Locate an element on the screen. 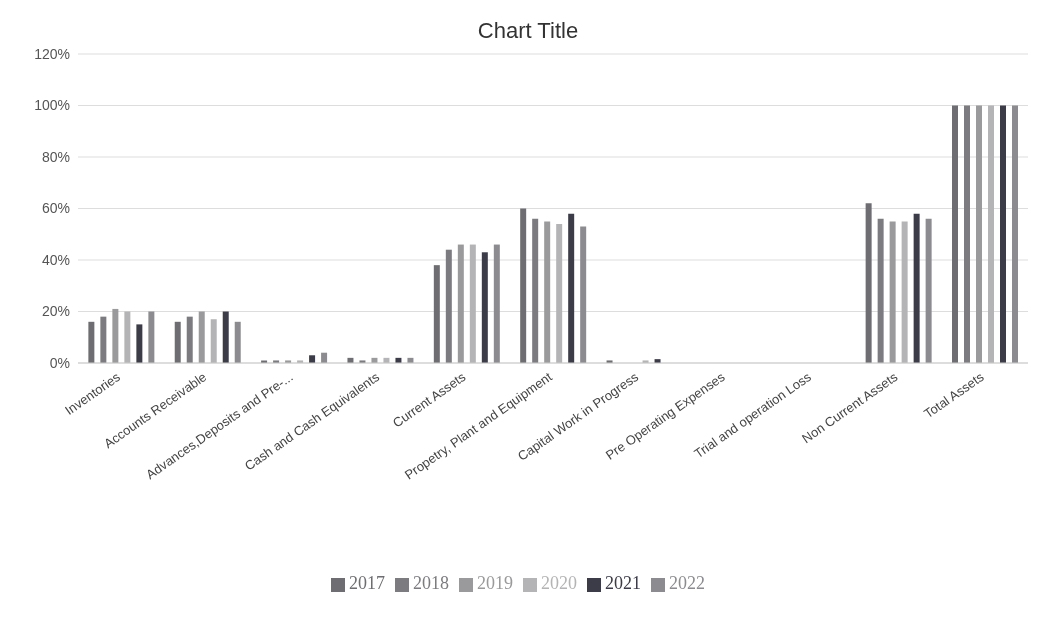 The width and height of the screenshot is (1058, 625). y-tick-label: 20% is located at coordinates (55, 311).